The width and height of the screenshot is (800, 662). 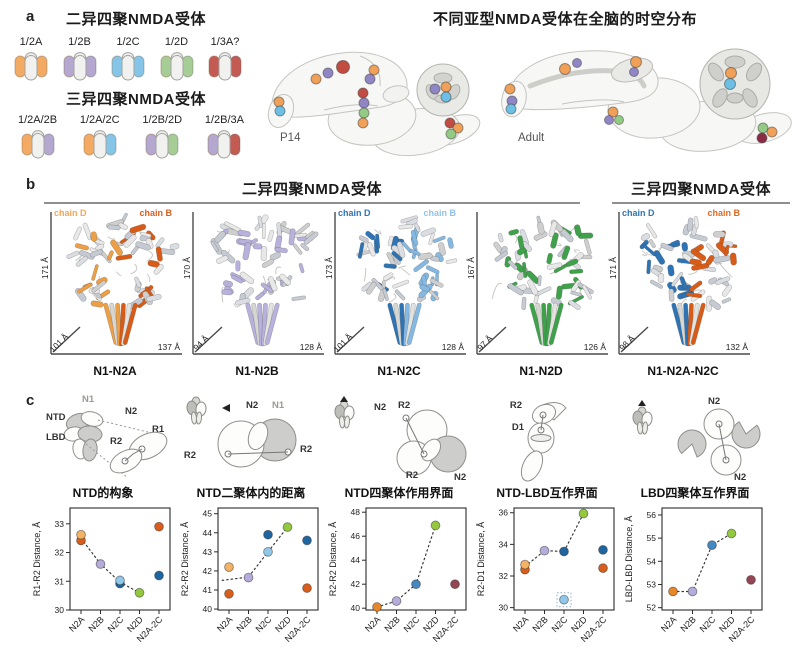 I want to click on panel-b-label: b, so click(x=31, y=184).